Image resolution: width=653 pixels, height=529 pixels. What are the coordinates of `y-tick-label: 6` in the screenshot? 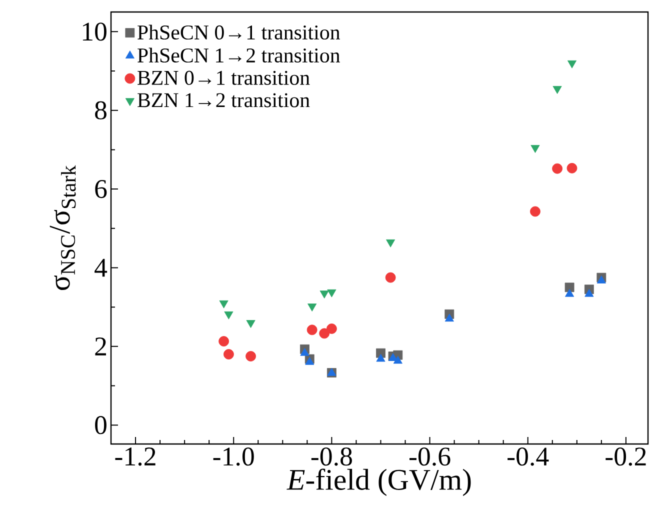 It's located at (101, 189).